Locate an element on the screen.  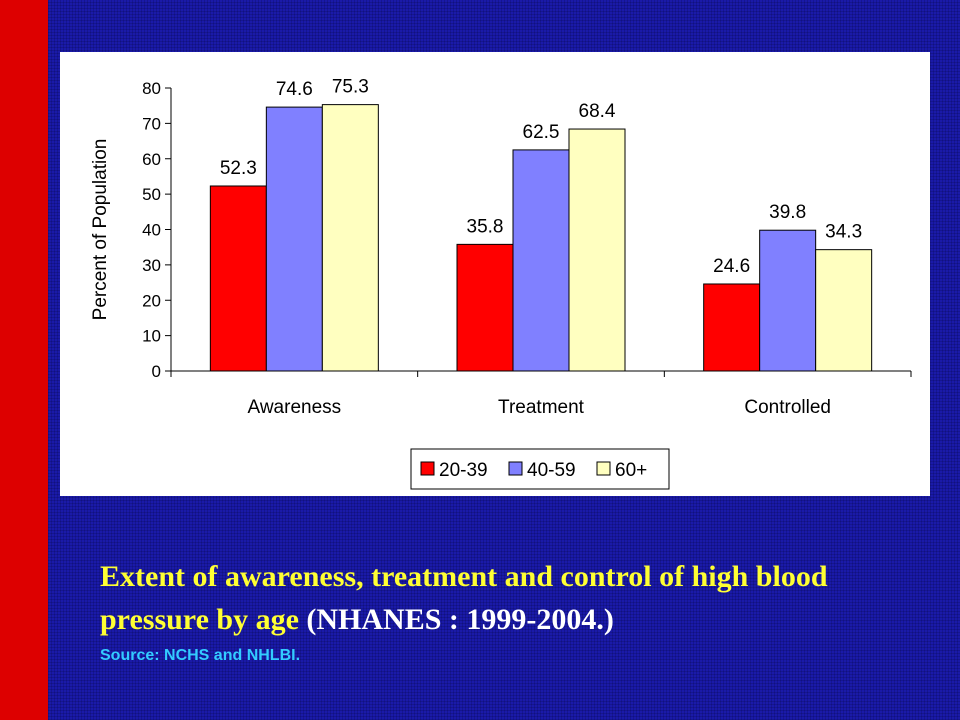
y-tick-label-7: 70 is located at coordinates (151, 123).